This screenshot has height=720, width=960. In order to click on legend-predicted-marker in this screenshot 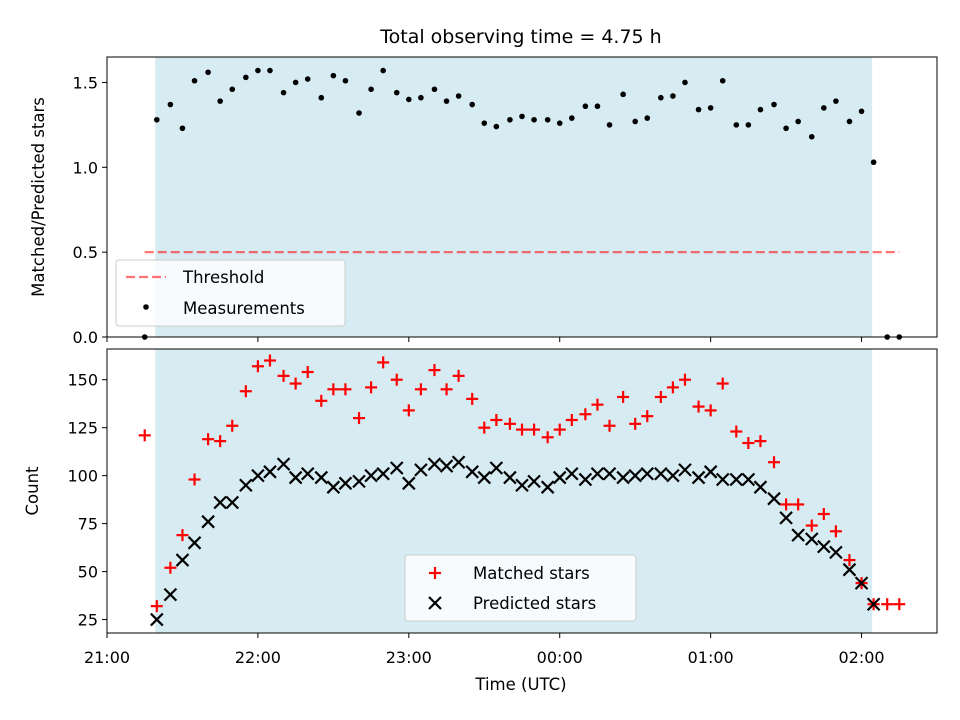, I will do `click(435, 603)`.